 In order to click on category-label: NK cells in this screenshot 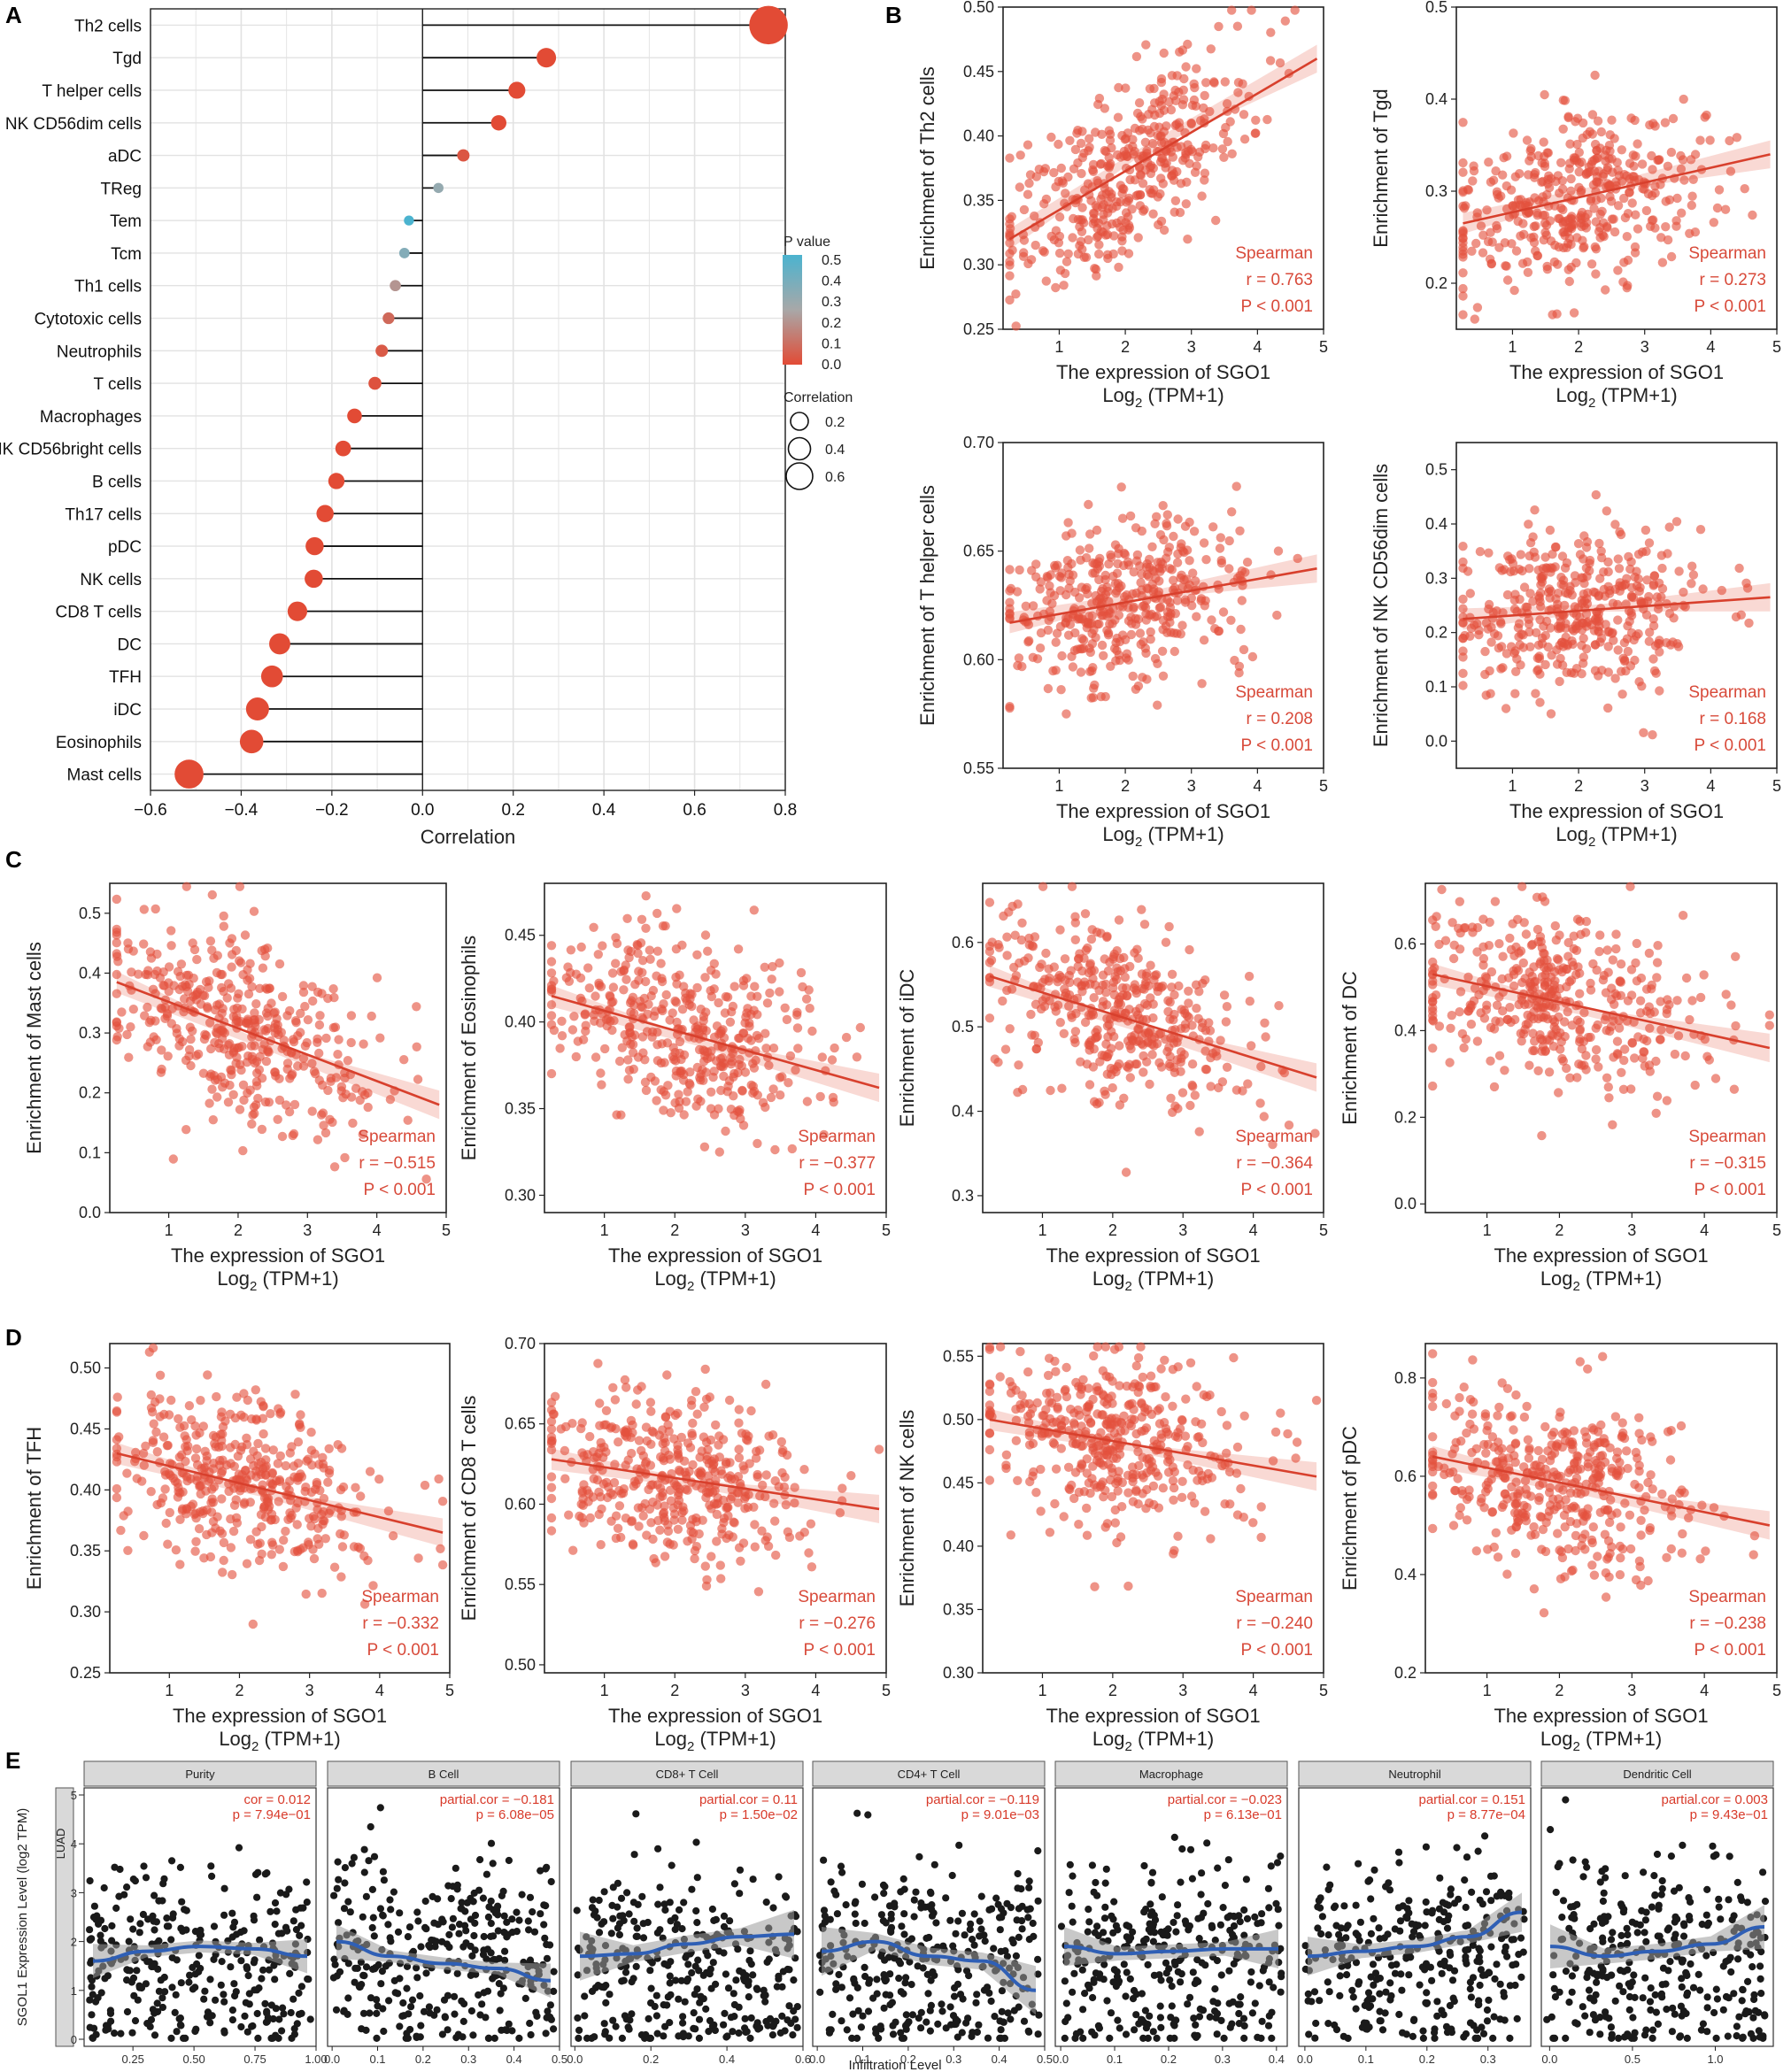, I will do `click(111, 580)`.